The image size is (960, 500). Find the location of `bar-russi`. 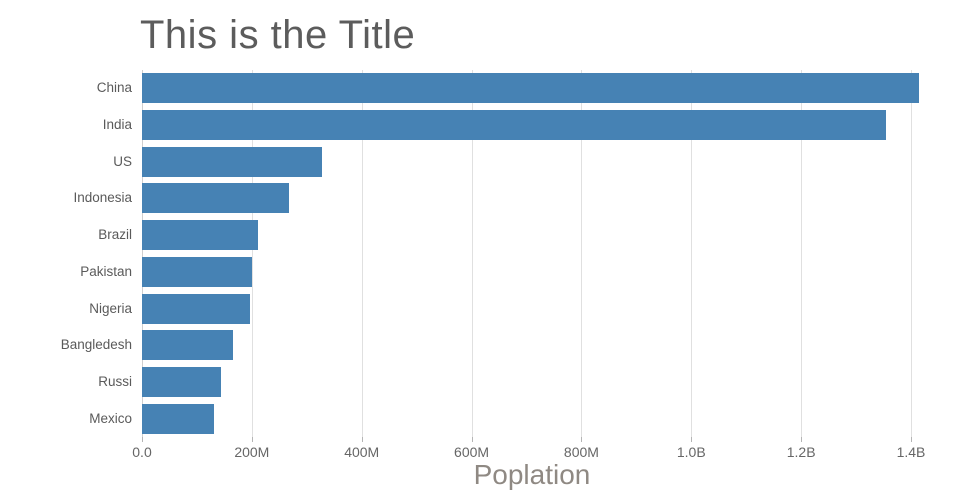

bar-russi is located at coordinates (182, 381).